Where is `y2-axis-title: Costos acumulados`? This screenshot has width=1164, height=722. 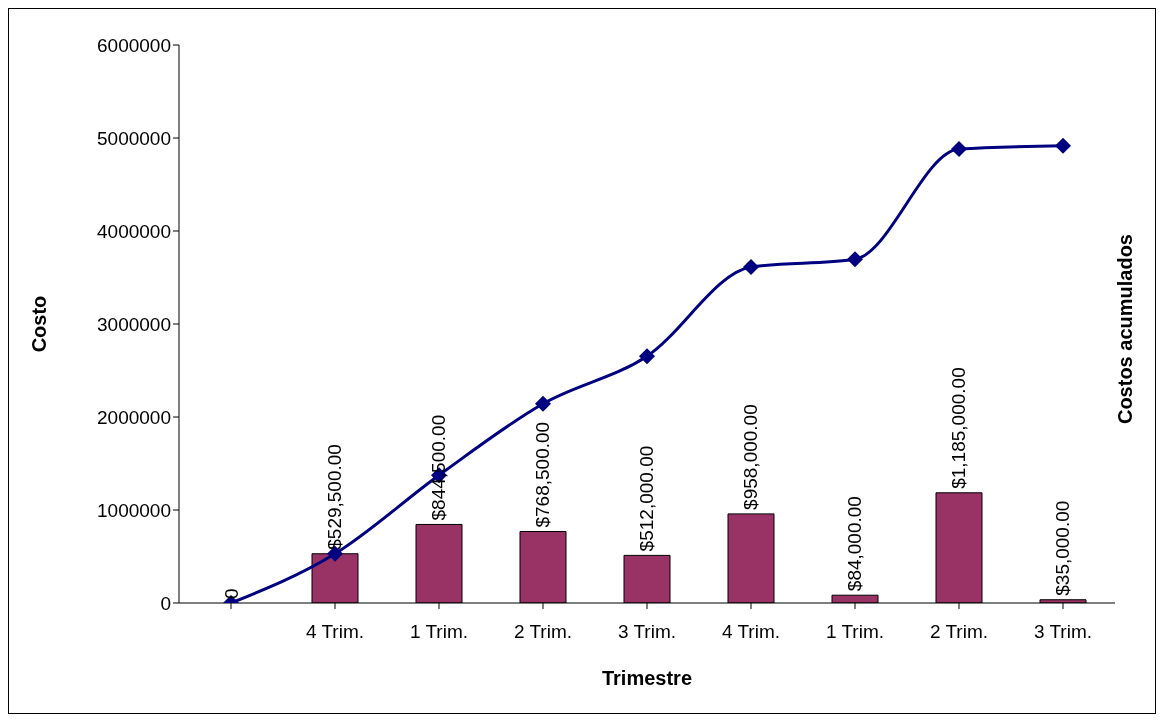
y2-axis-title: Costos acumulados is located at coordinates (1125, 329).